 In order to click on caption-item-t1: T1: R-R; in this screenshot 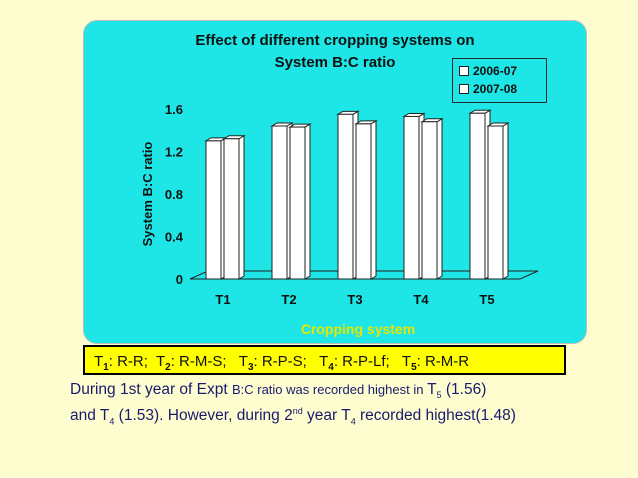, I will do `click(121, 363)`.